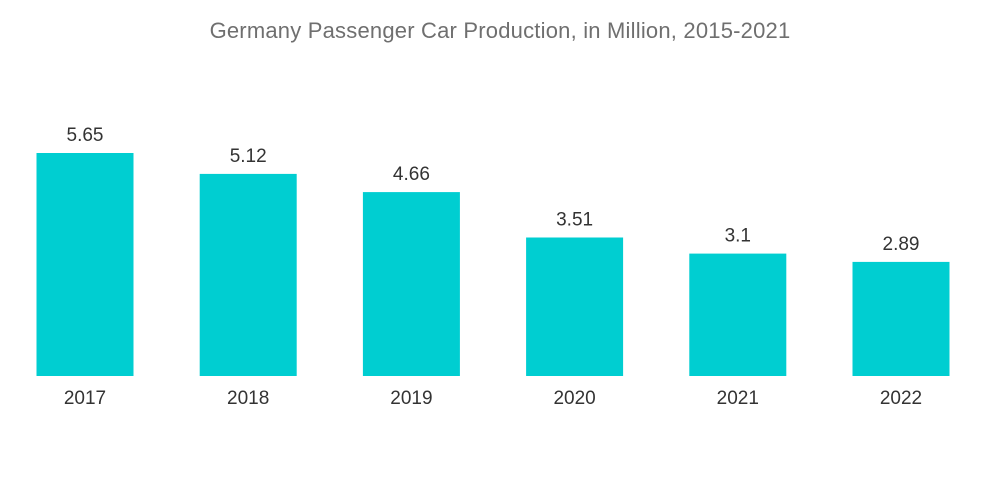 This screenshot has width=1000, height=504. What do you see at coordinates (85, 135) in the screenshot?
I see `value-label-2017: 5.65` at bounding box center [85, 135].